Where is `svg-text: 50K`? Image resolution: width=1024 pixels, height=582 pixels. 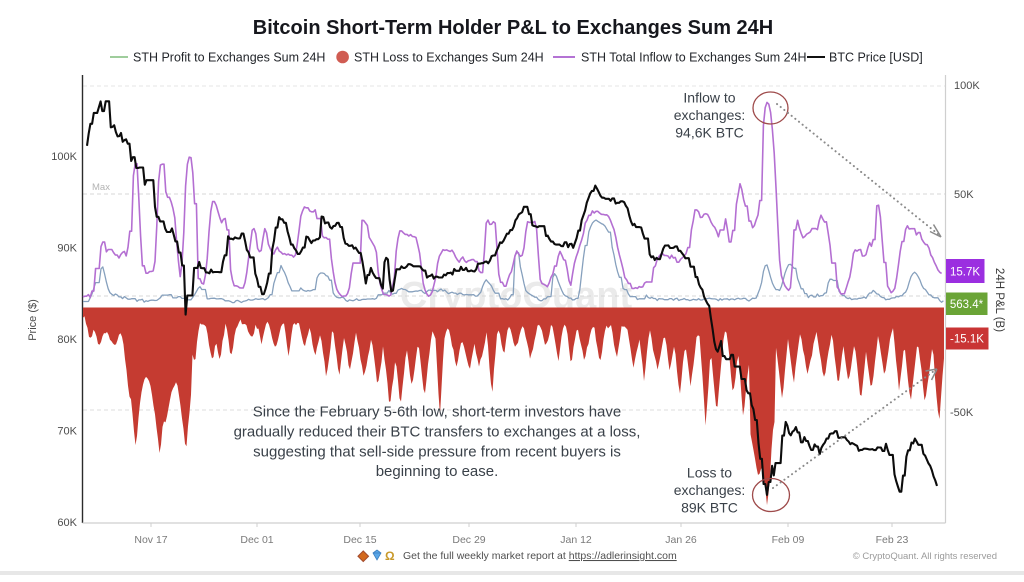
svg-text: 50K is located at coordinates (964, 195).